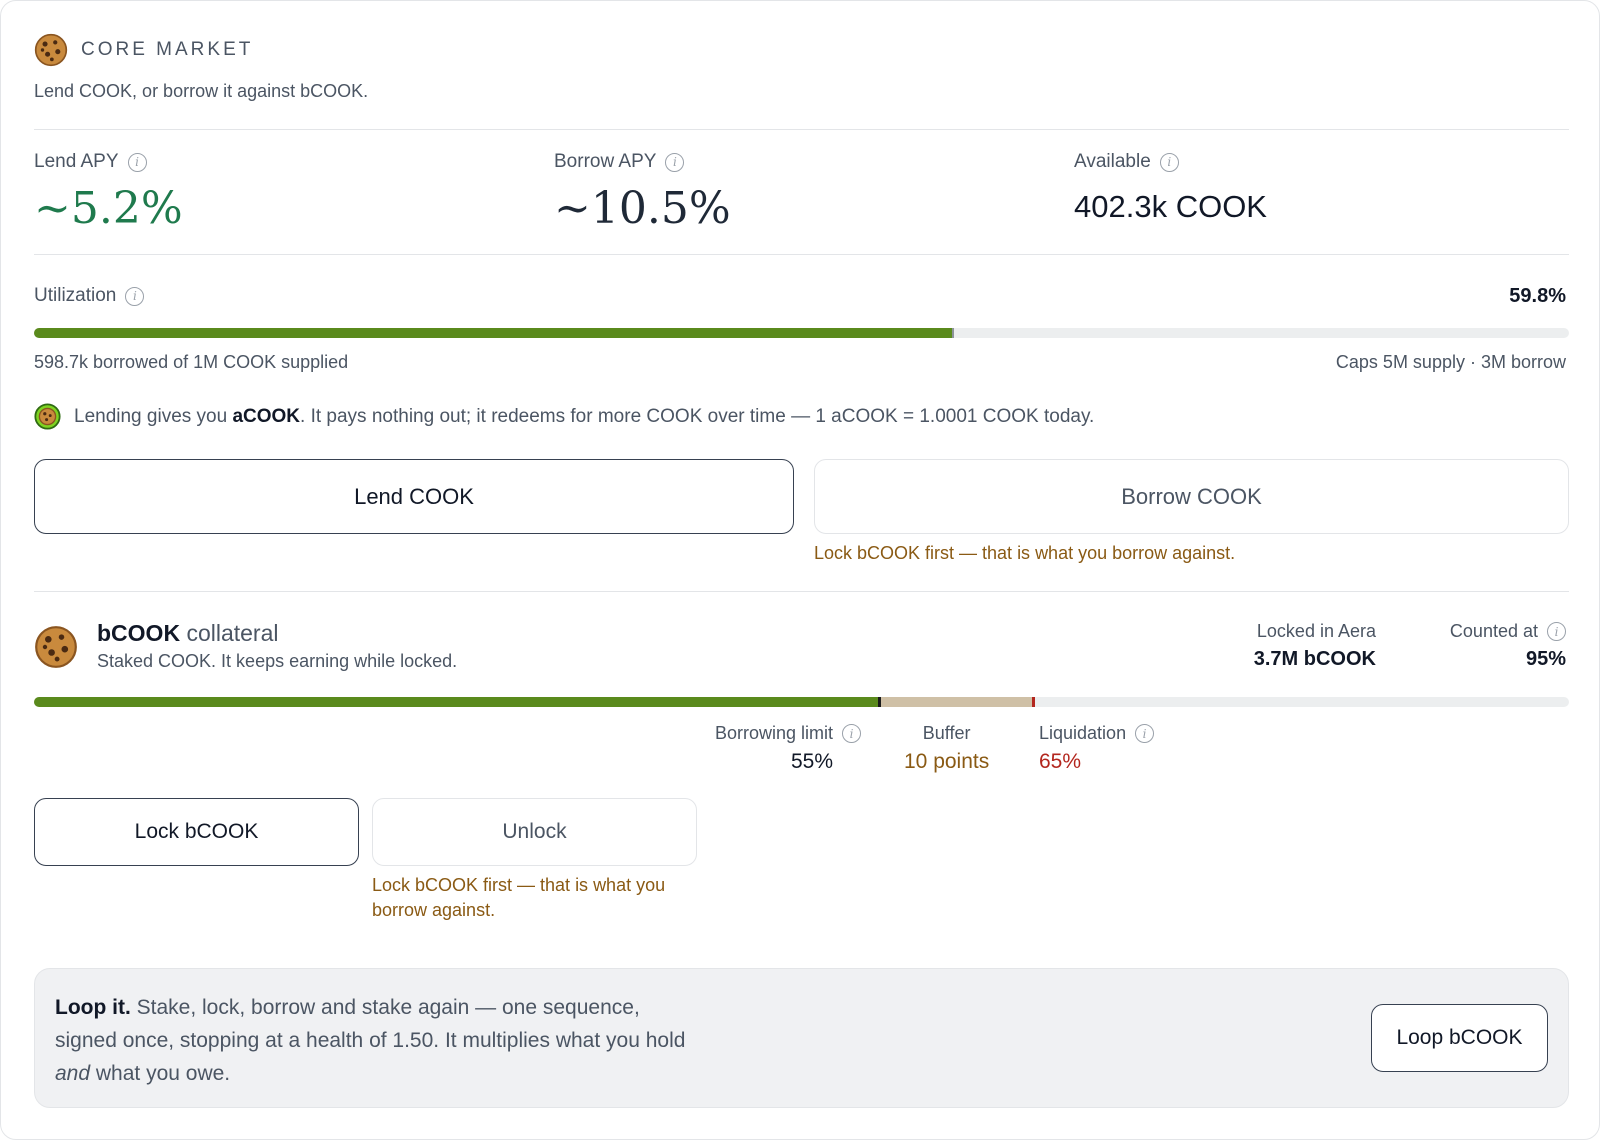  Describe the element at coordinates (880, 702) in the screenshot. I see `borrowing-limit-marker` at that location.